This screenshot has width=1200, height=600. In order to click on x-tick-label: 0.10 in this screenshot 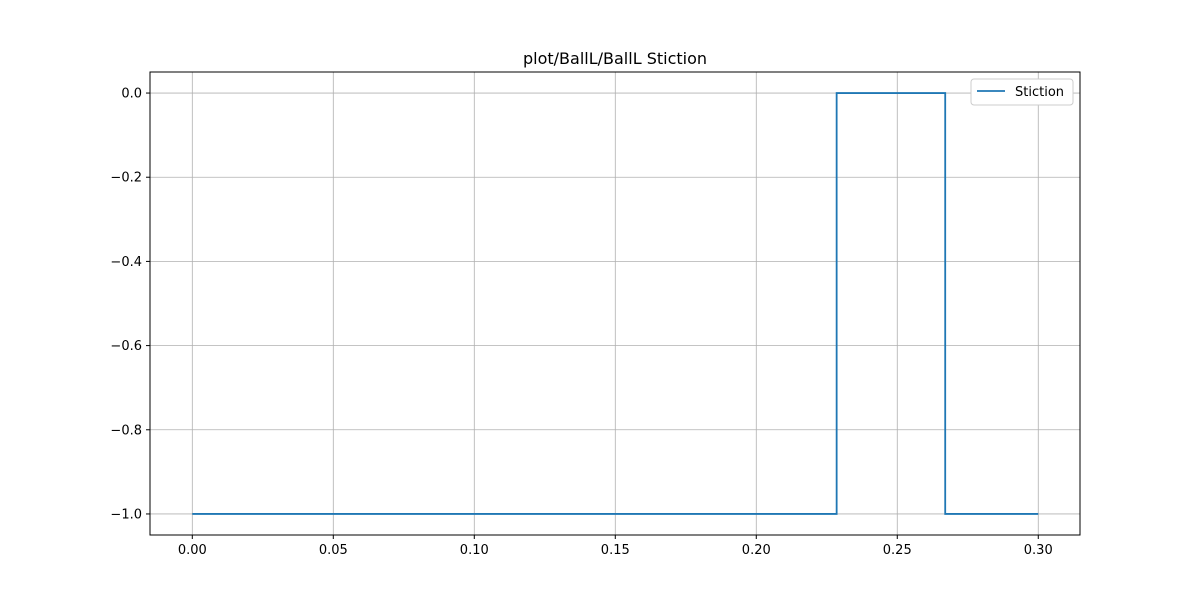, I will do `click(474, 550)`.